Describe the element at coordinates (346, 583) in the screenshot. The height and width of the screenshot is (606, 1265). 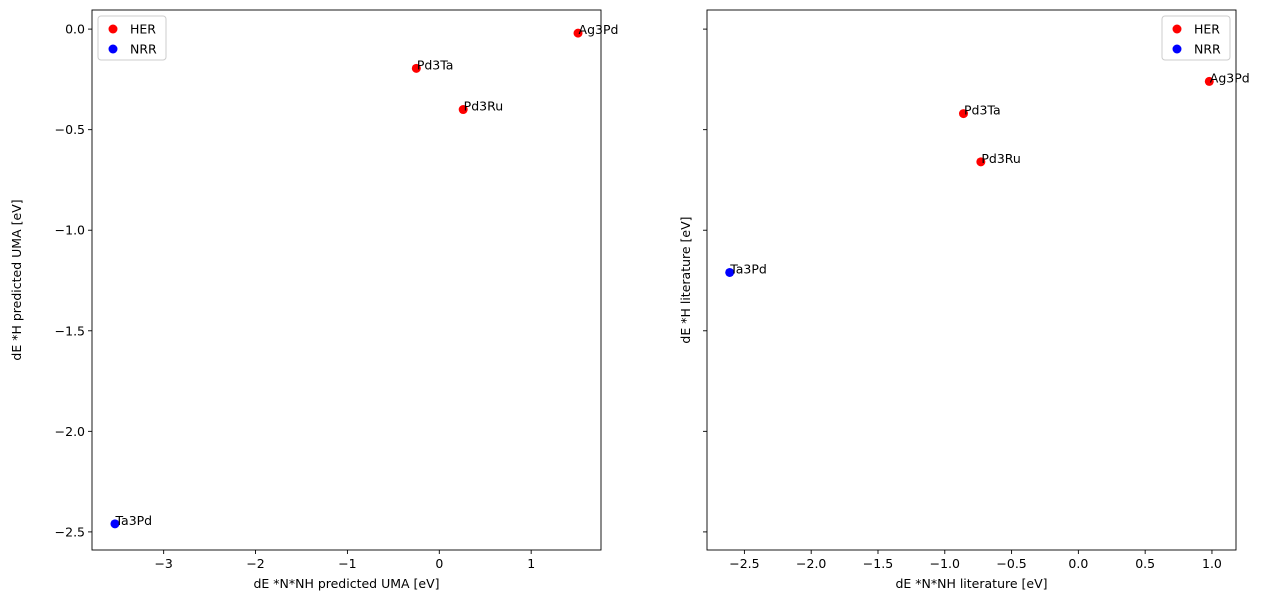
I see `x-axis-label: dE *N*NH predicted UMA [eV]` at that location.